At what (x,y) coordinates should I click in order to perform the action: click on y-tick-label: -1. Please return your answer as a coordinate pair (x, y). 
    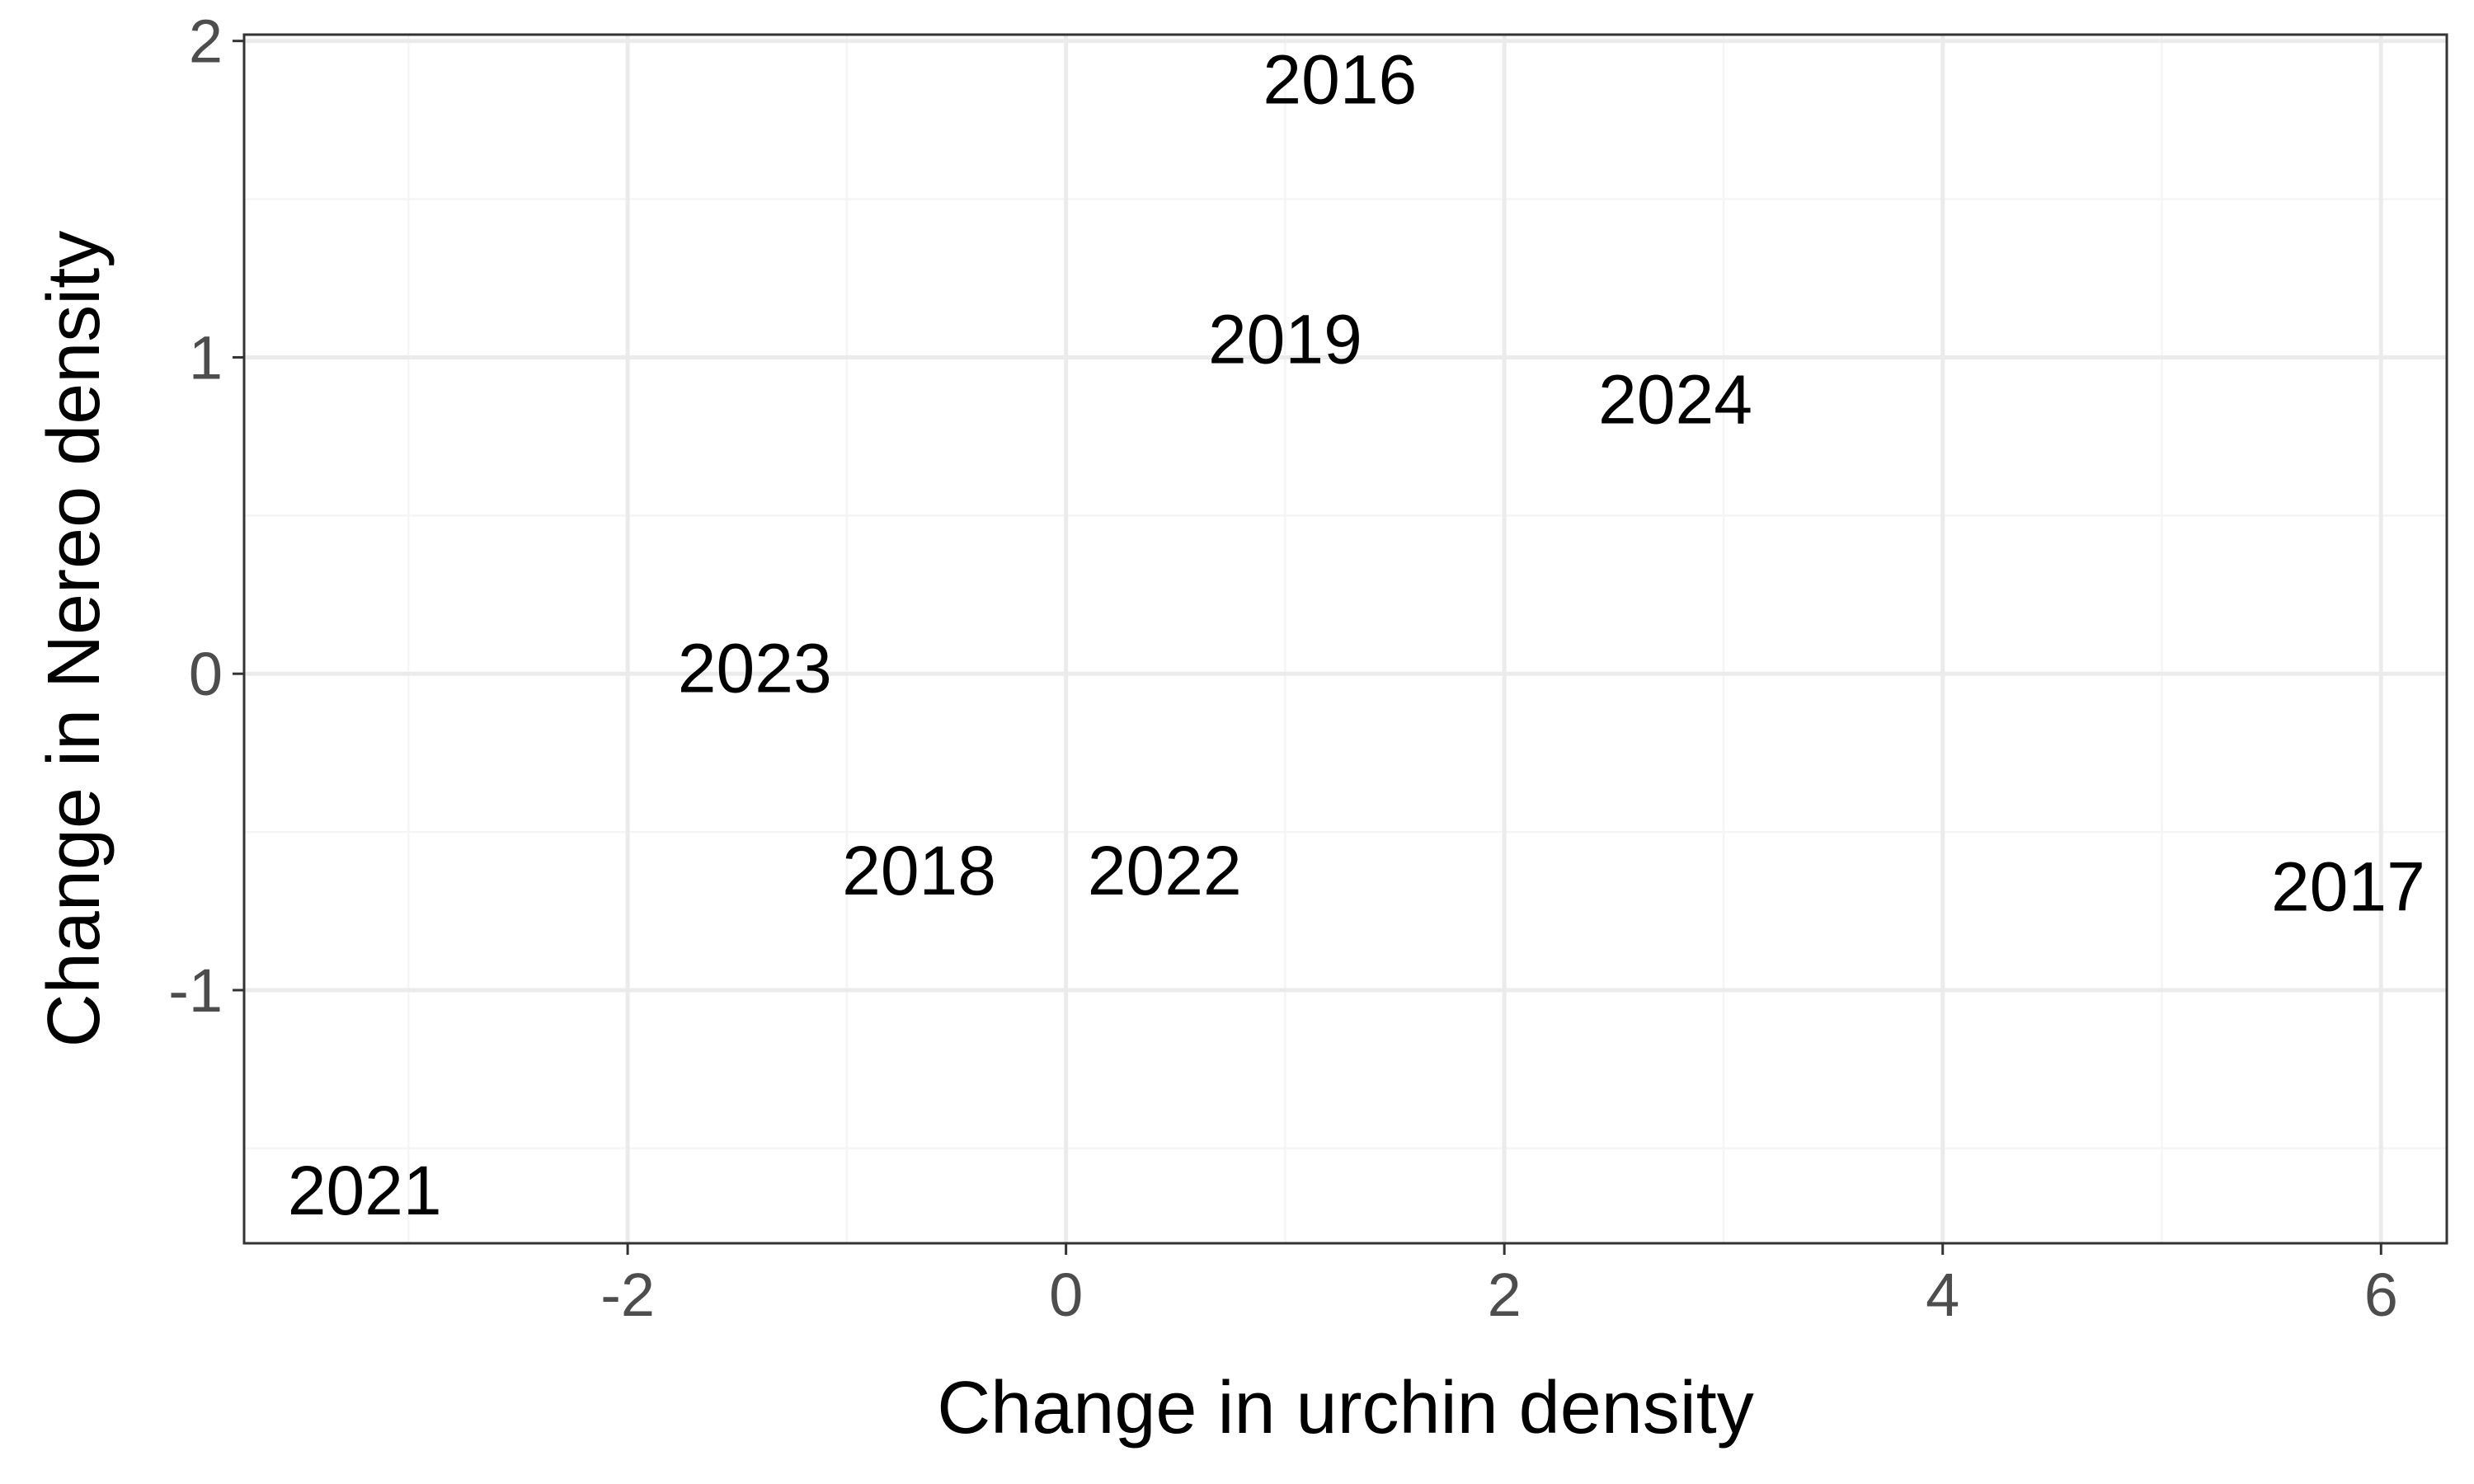
    Looking at the image, I should click on (195, 991).